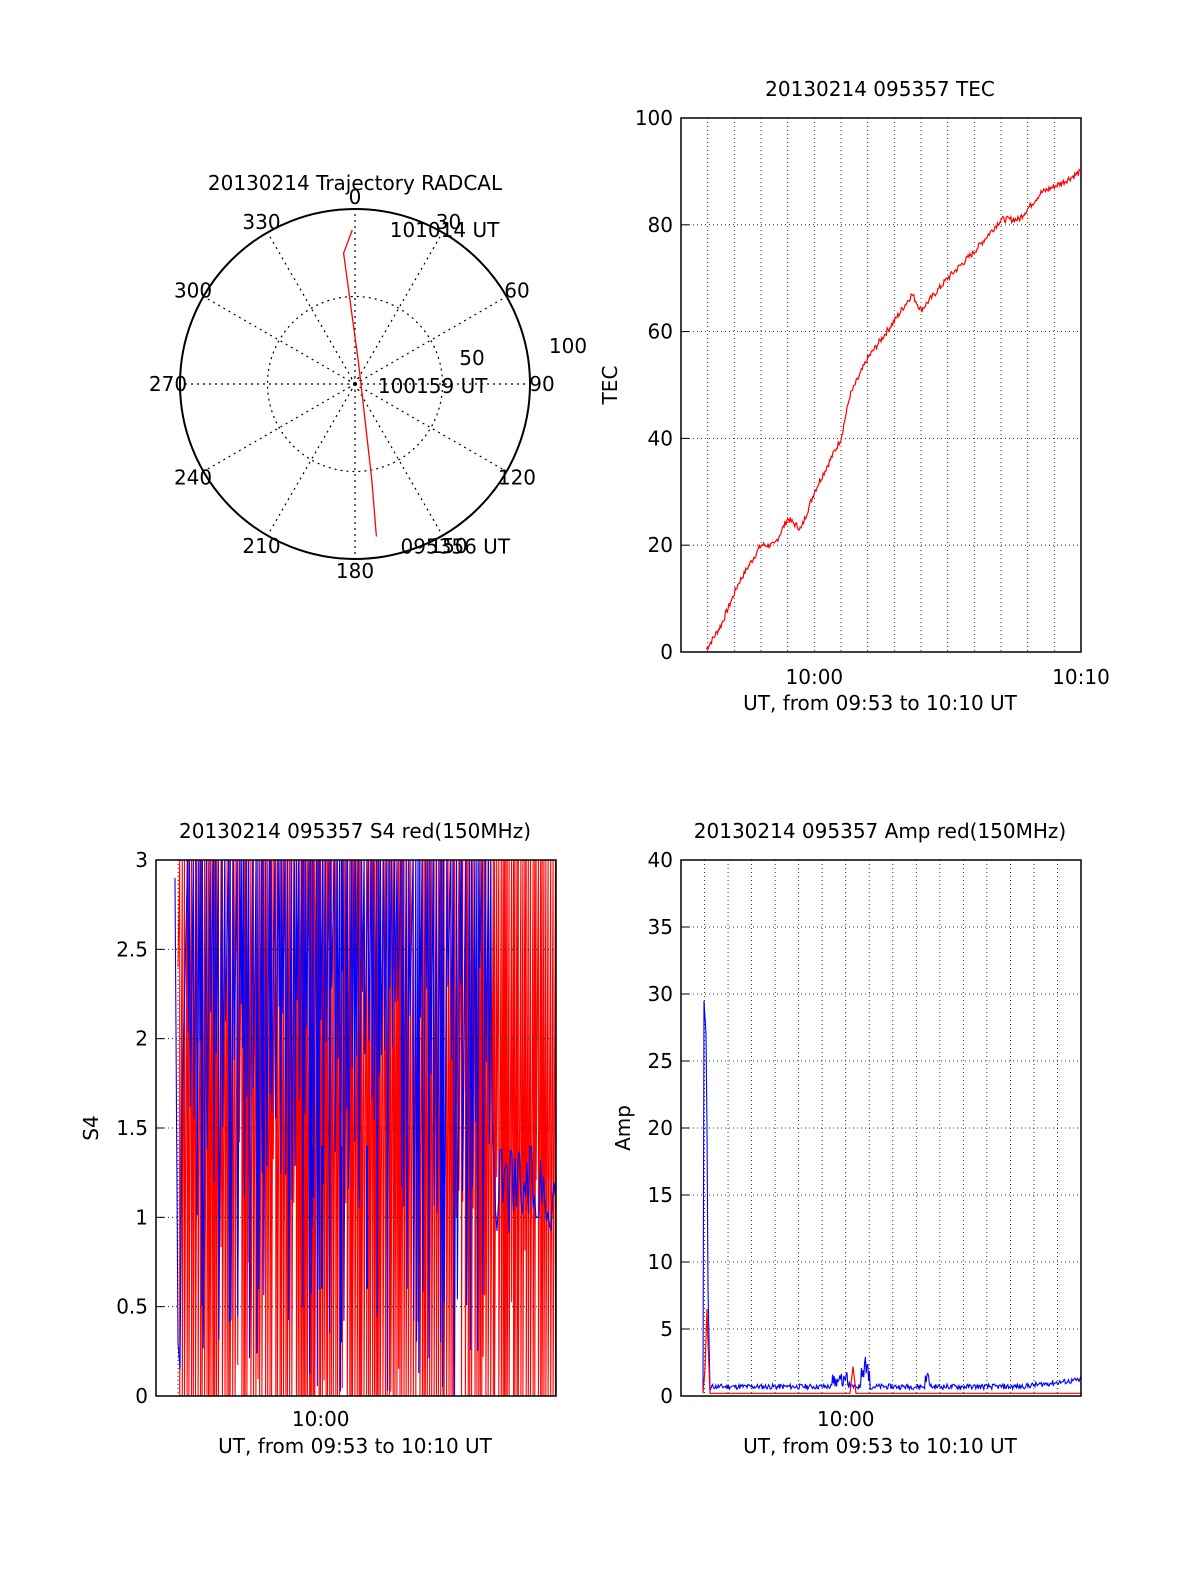 The width and height of the screenshot is (1200, 1575). What do you see at coordinates (132, 1128) in the screenshot?
I see `s4-ytick-label: 1.5` at bounding box center [132, 1128].